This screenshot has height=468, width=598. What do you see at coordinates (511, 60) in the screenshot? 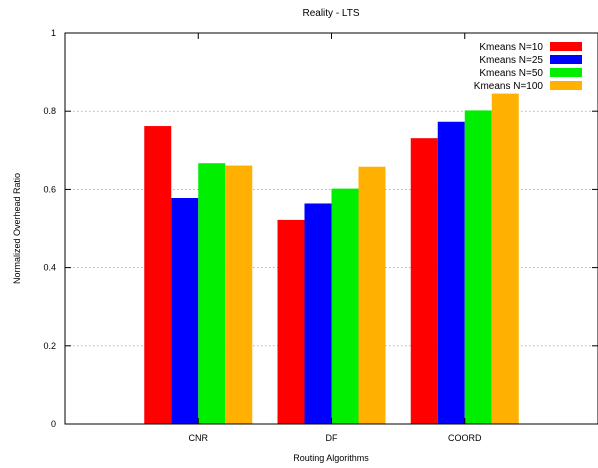
I see `legend-label: Kmeans N=25` at bounding box center [511, 60].